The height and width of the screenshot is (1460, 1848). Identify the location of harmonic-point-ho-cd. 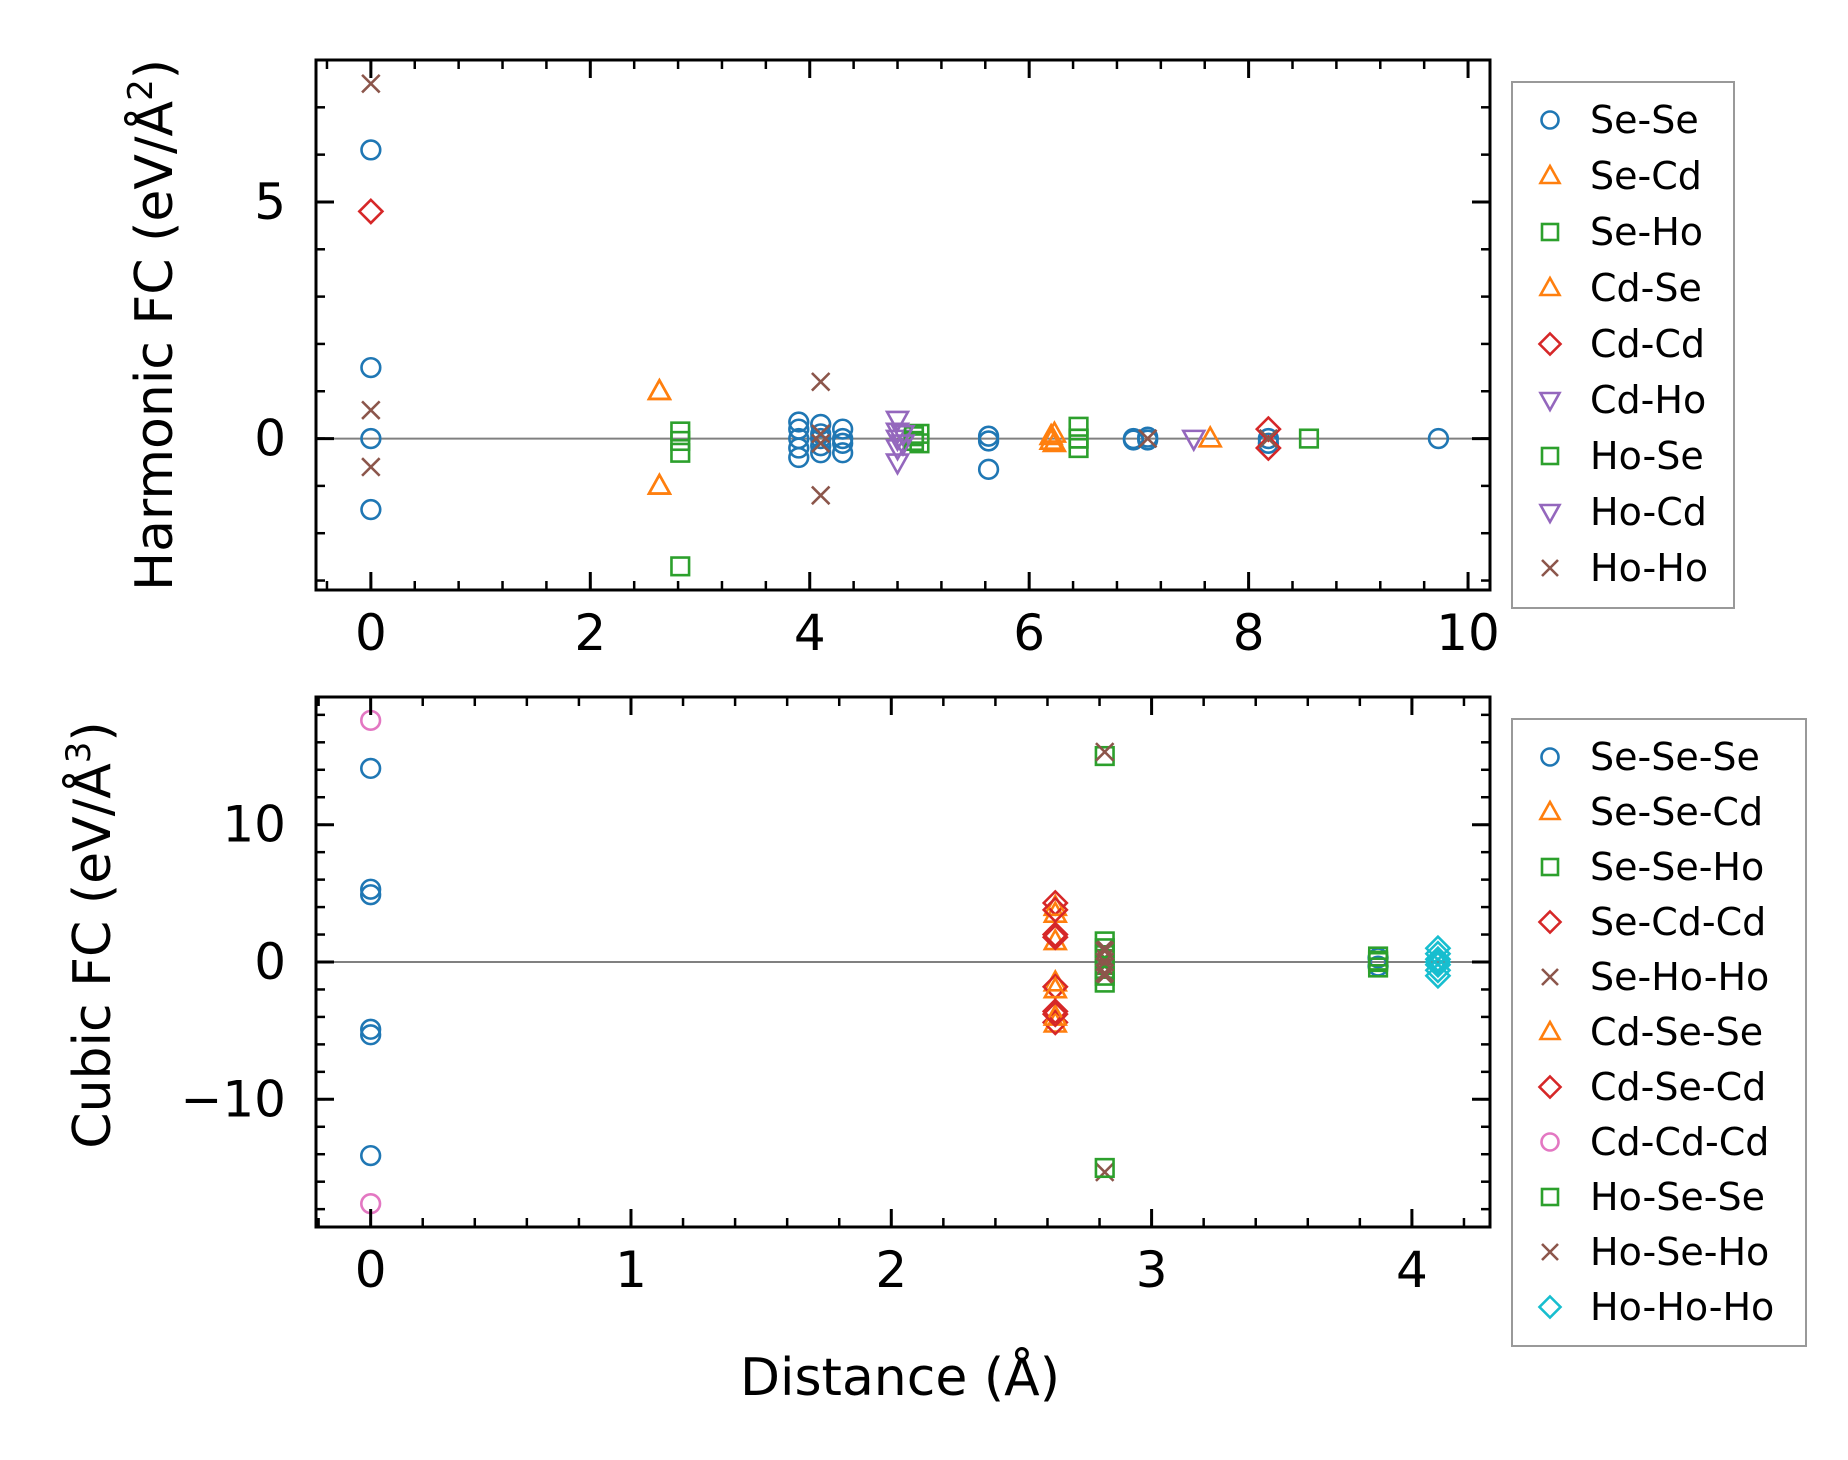
(903, 445).